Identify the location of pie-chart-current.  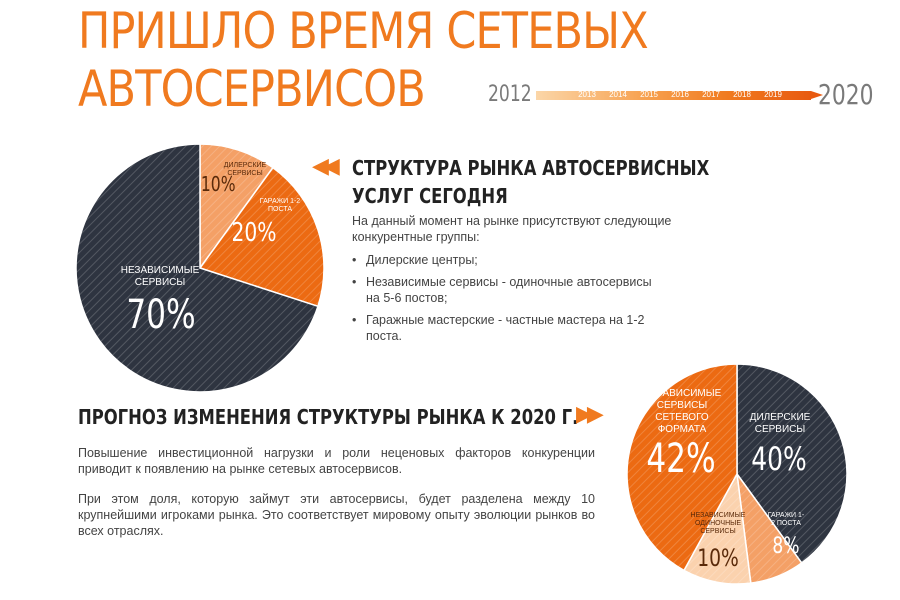
(200, 268).